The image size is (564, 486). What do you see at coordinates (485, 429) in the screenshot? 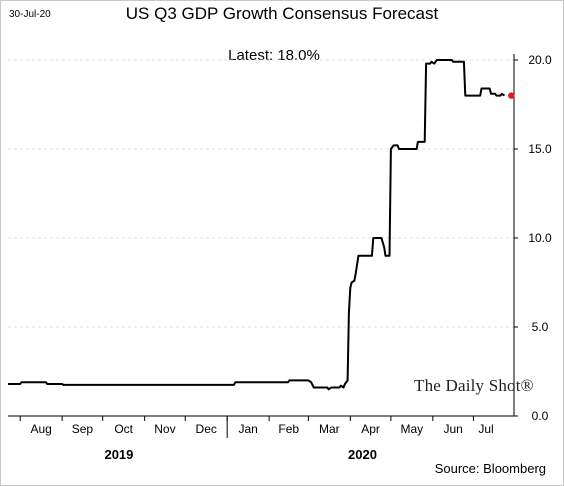
I see `x-month-label: Jul` at bounding box center [485, 429].